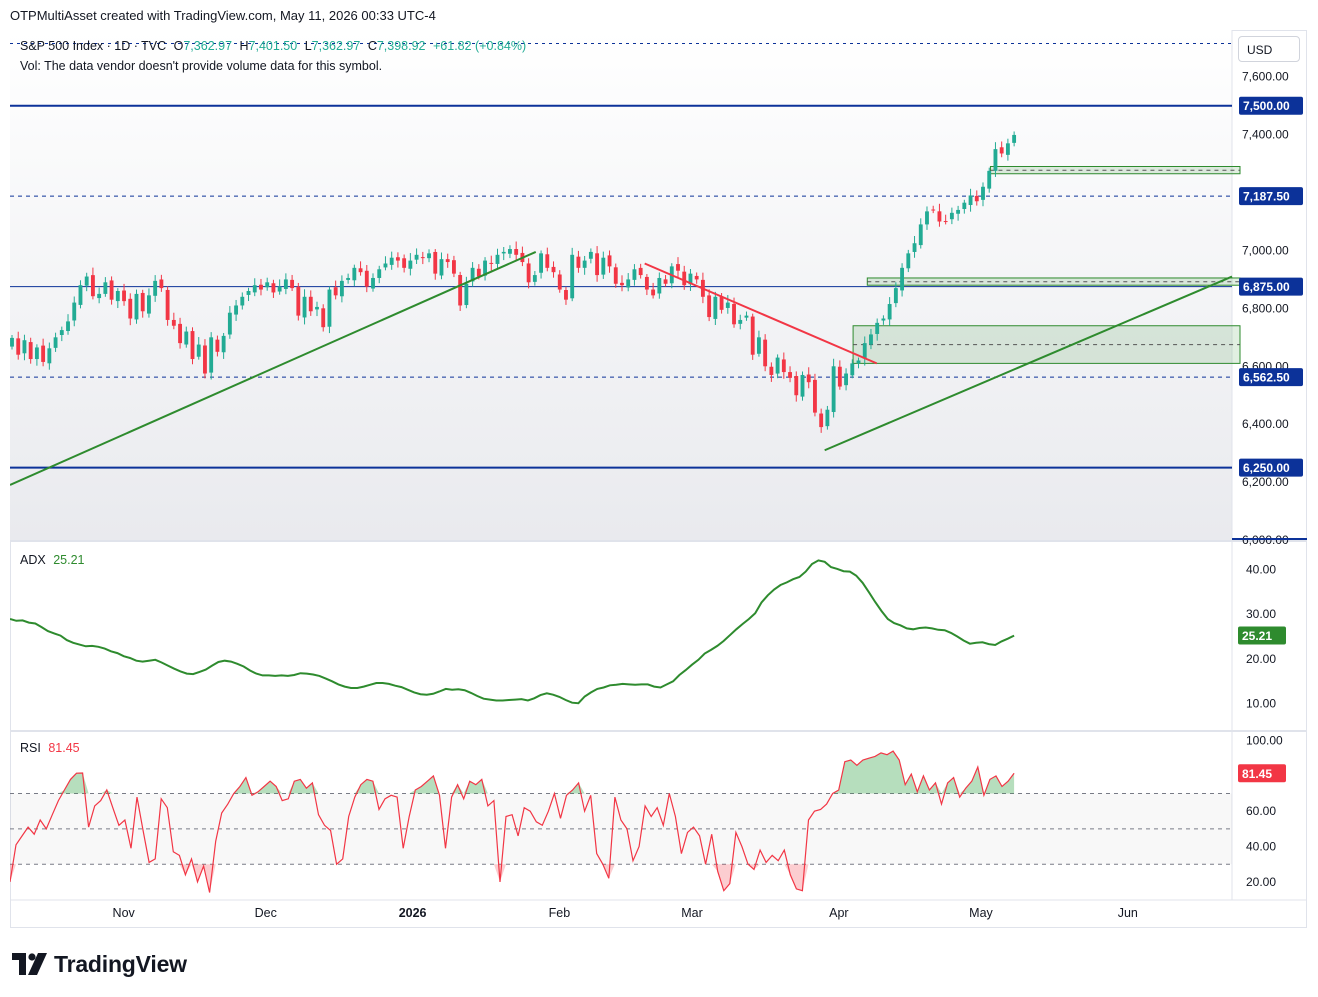  Describe the element at coordinates (1261, 659) in the screenshot. I see `y-tick-label-adx: 20.00` at that location.